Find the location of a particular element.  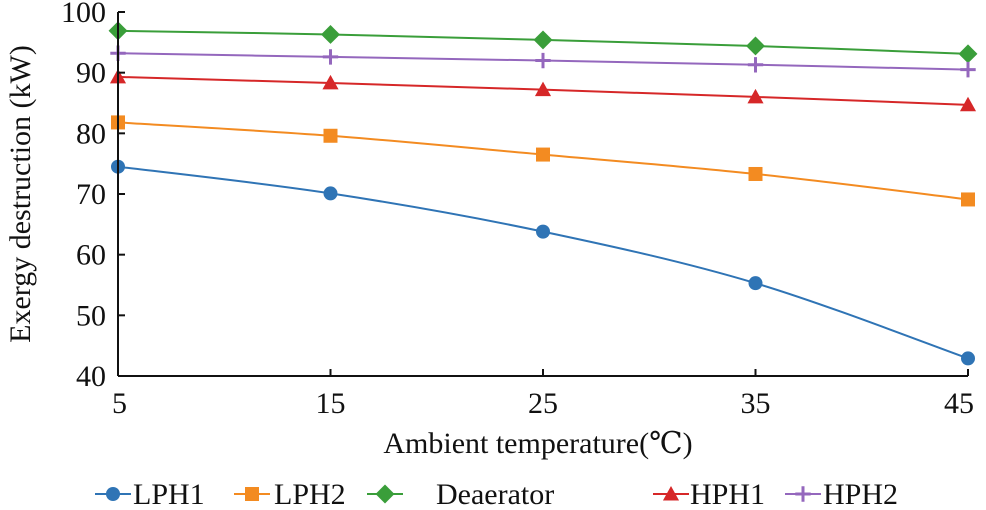

legend: LPH1 LPH2 Deaerator HPH1 HPH2 is located at coordinates (496, 494).